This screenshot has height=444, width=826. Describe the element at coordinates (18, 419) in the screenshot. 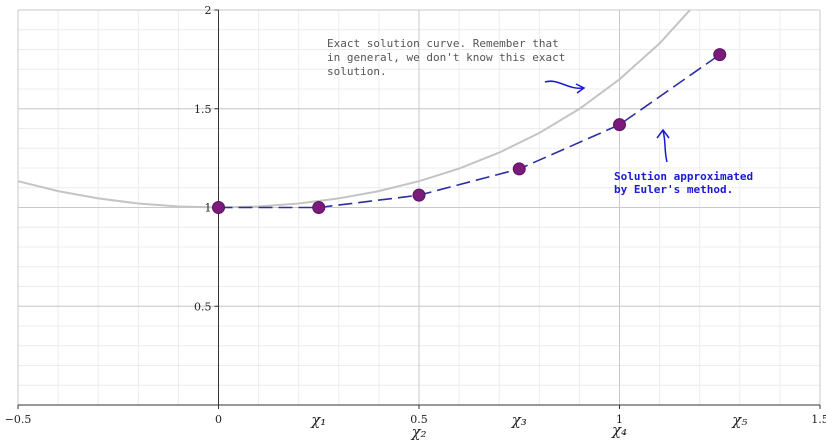

I see `x-tick-label: −0.5` at that location.